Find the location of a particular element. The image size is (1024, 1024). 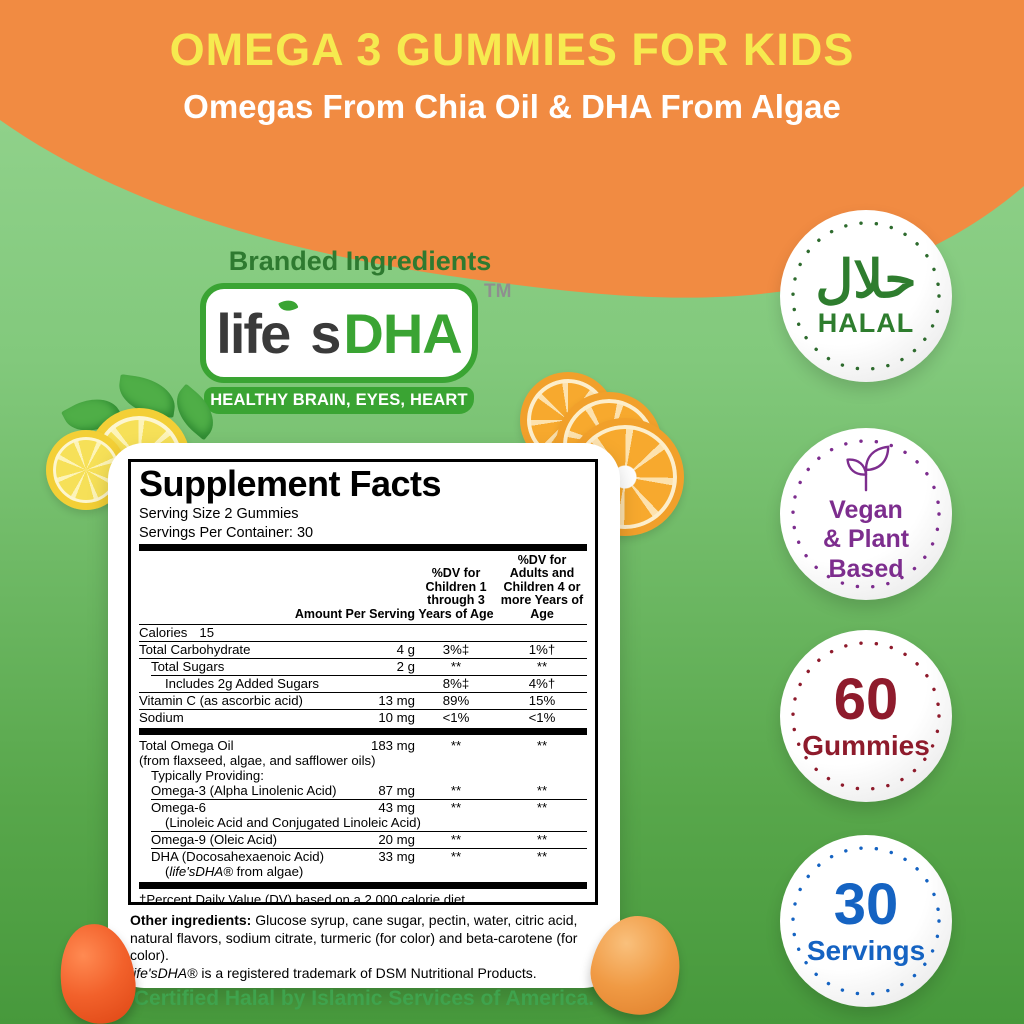

nutrient-name: Sodium is located at coordinates (161, 718).